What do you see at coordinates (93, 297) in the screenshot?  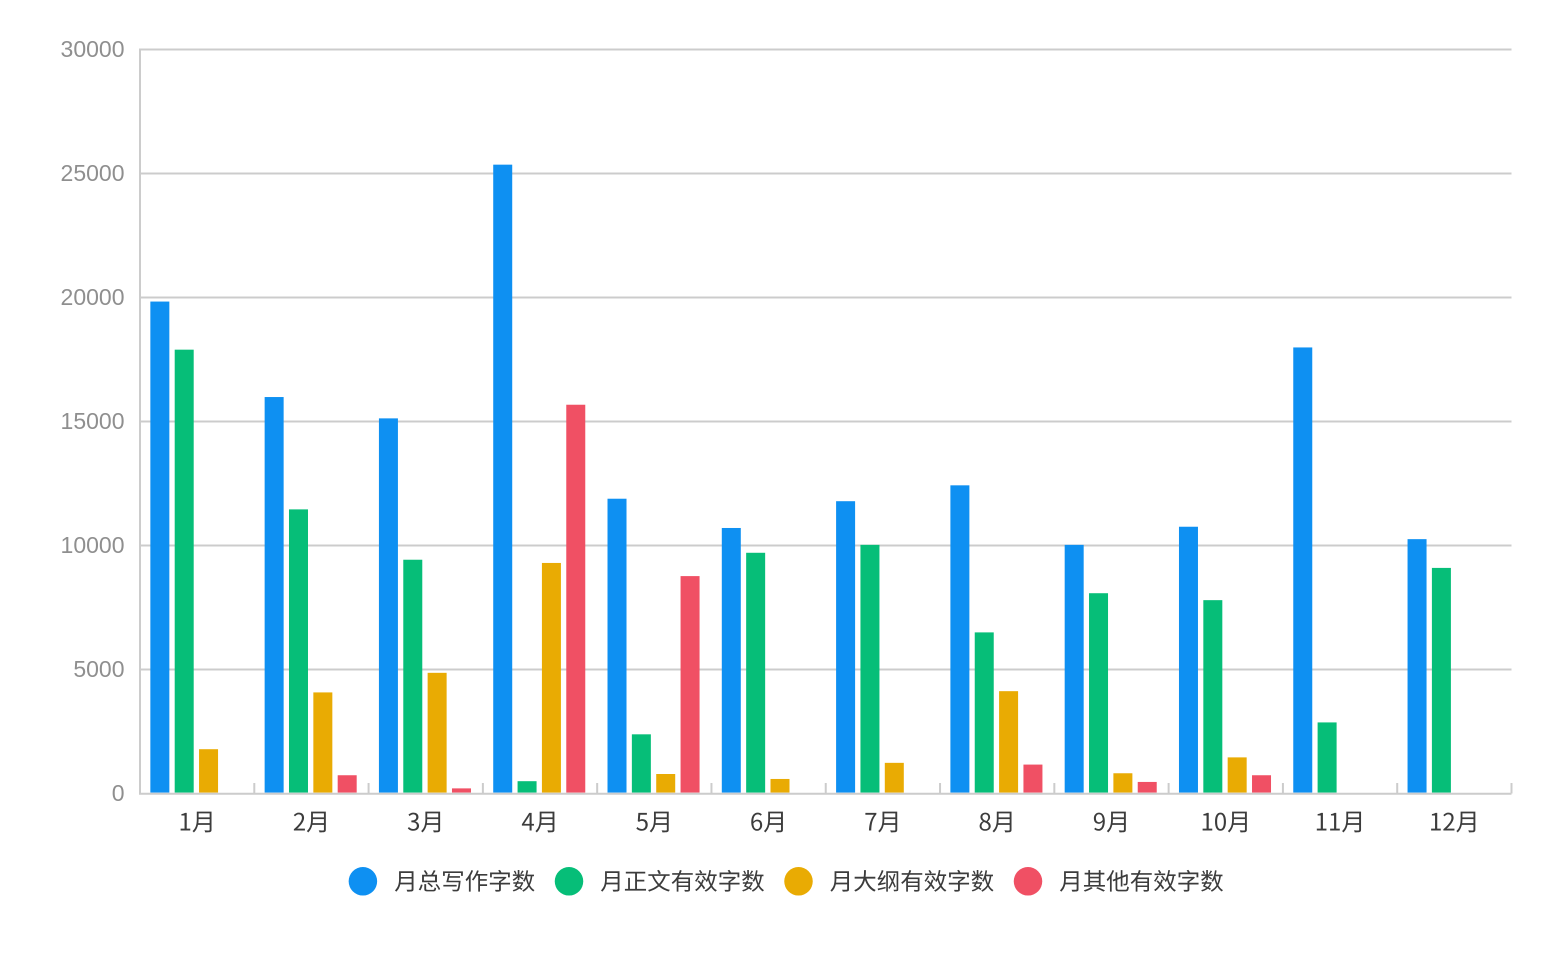 I see `svg-text: 20000` at bounding box center [93, 297].